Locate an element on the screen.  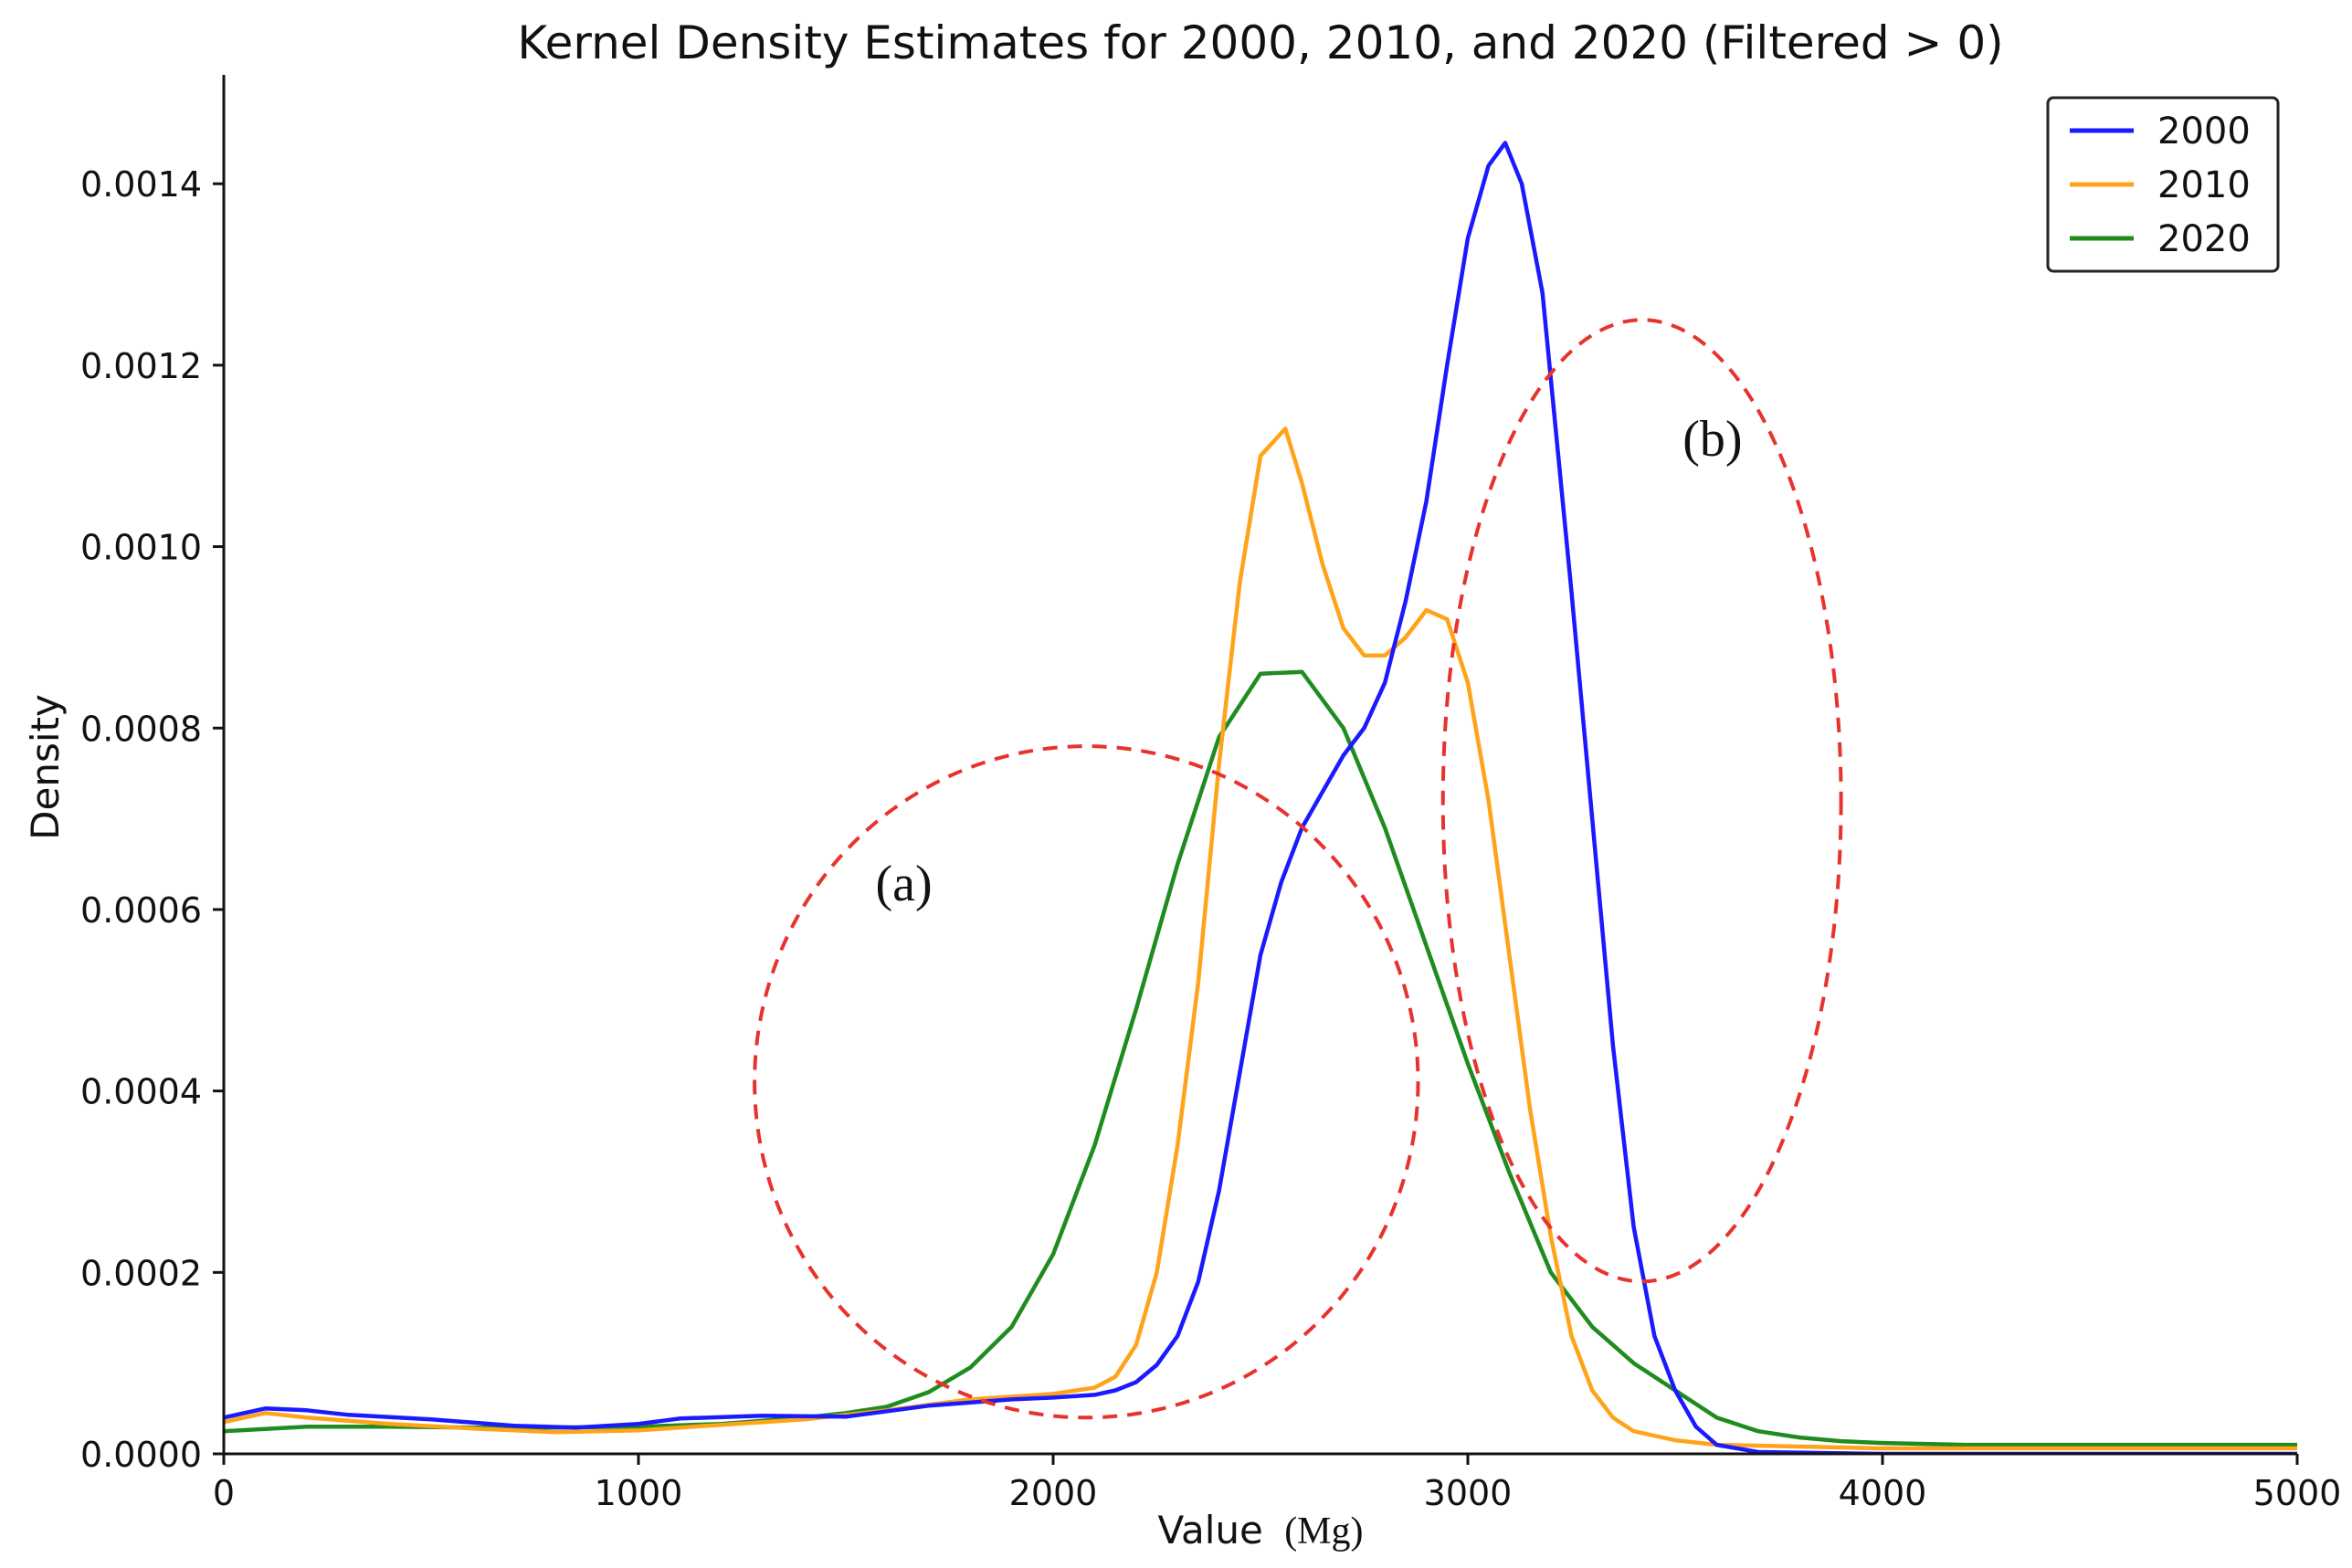
annotation-label: (b) is located at coordinates (1712, 439).